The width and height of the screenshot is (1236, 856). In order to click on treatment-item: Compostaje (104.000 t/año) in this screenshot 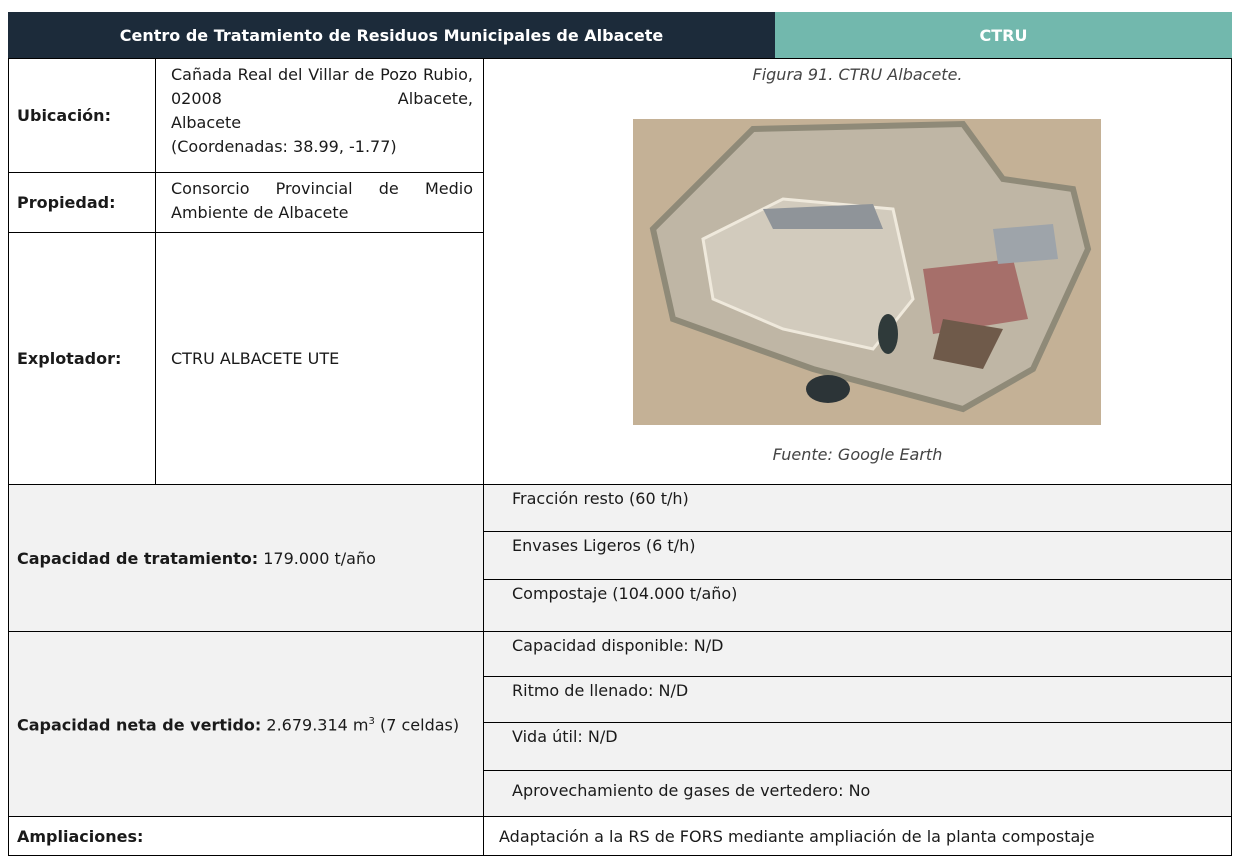, I will do `click(857, 605)`.